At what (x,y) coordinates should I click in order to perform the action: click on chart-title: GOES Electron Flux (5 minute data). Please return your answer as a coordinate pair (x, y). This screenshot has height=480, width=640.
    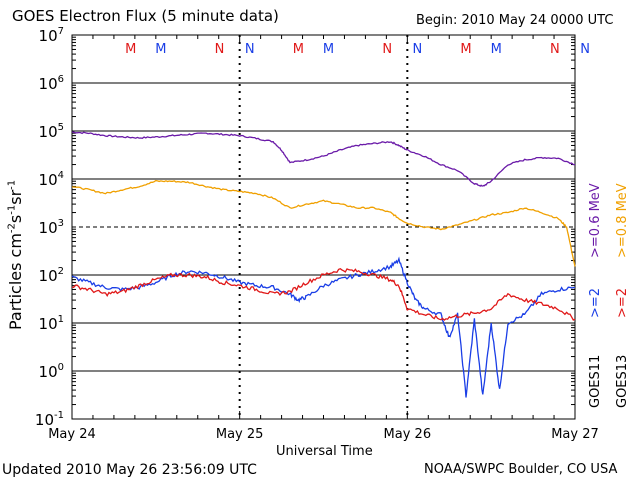
    Looking at the image, I should click on (145, 16).